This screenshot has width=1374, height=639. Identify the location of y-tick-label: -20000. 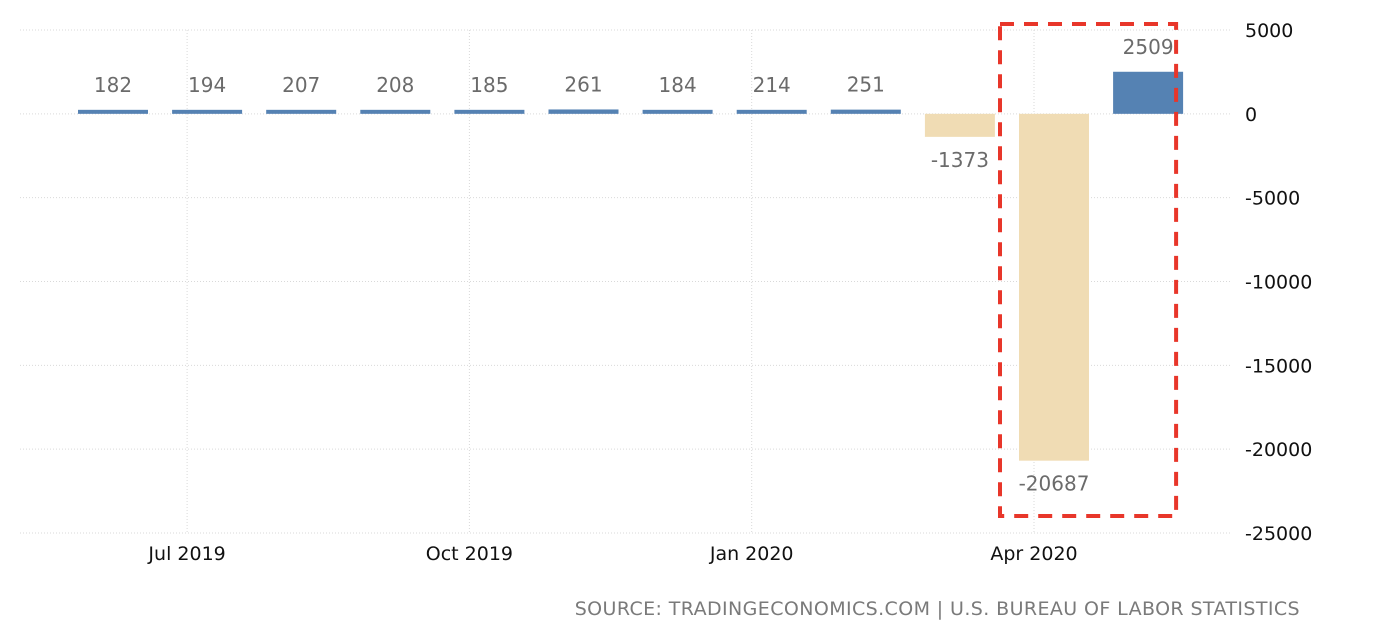
(1278, 450).